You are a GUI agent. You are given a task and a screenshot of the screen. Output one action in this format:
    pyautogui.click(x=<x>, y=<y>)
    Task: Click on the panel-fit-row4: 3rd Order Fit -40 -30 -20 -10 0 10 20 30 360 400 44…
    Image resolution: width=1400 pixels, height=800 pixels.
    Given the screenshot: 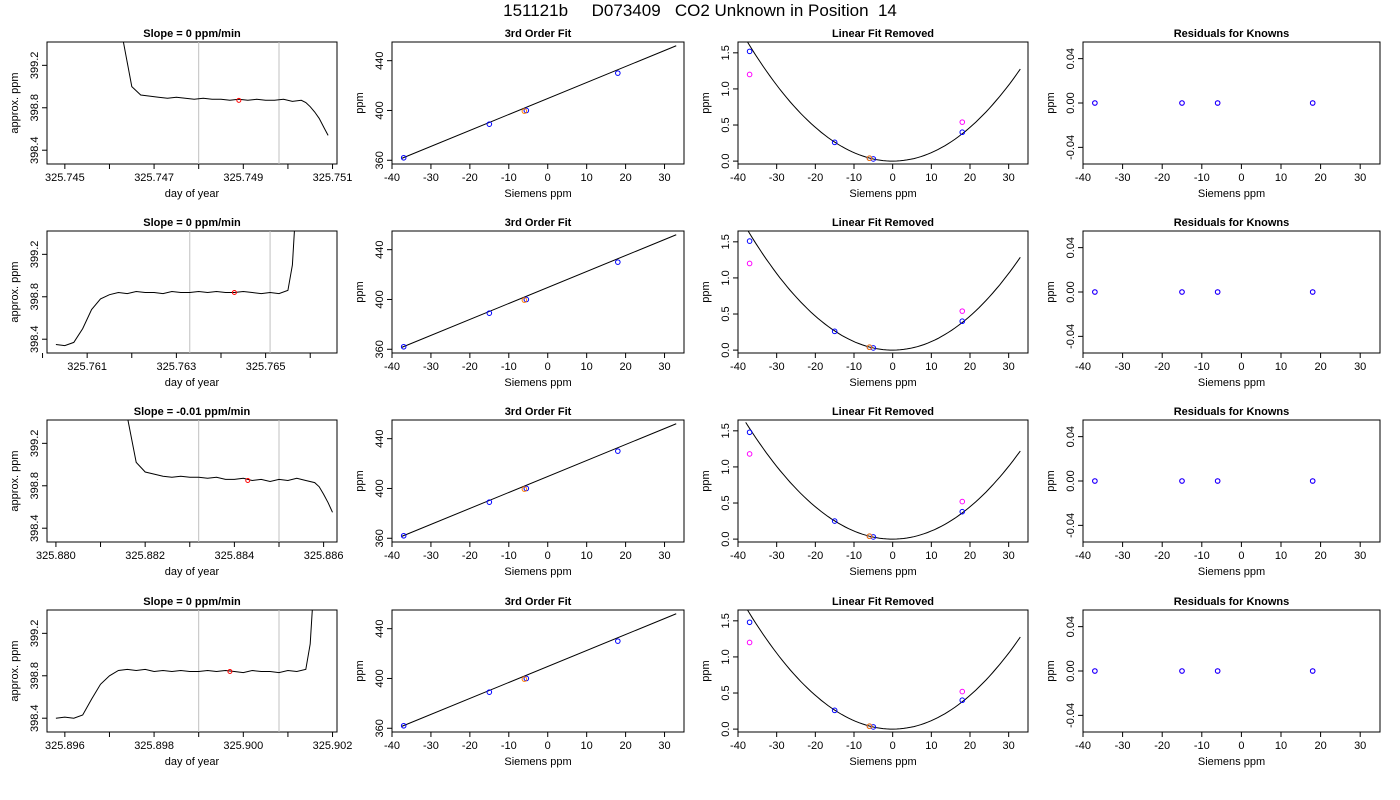 What is the action you would take?
    pyautogui.click(x=519, y=682)
    